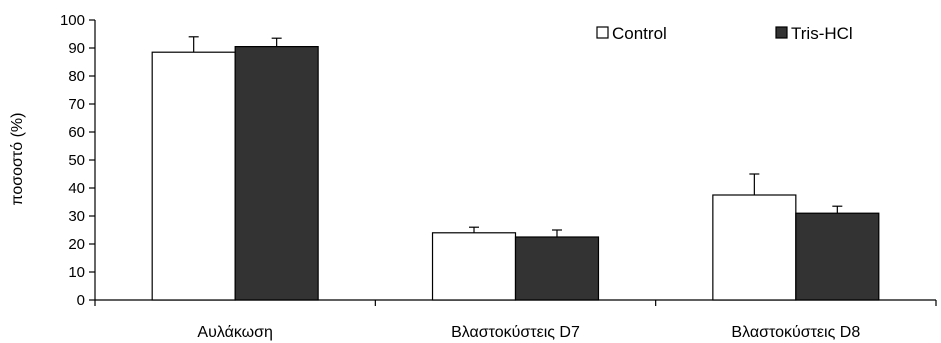 The height and width of the screenshot is (343, 941). Describe the element at coordinates (76, 104) in the screenshot. I see `y-tick-label: 70` at that location.